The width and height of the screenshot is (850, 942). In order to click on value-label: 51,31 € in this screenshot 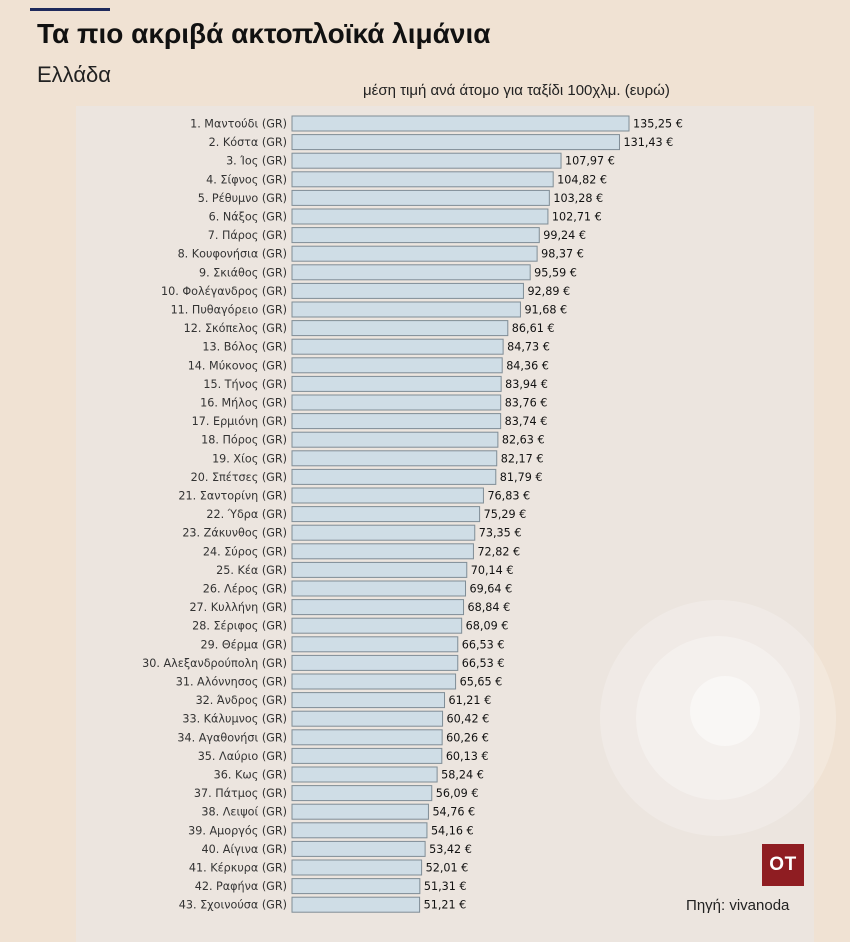, I will do `click(445, 886)`.